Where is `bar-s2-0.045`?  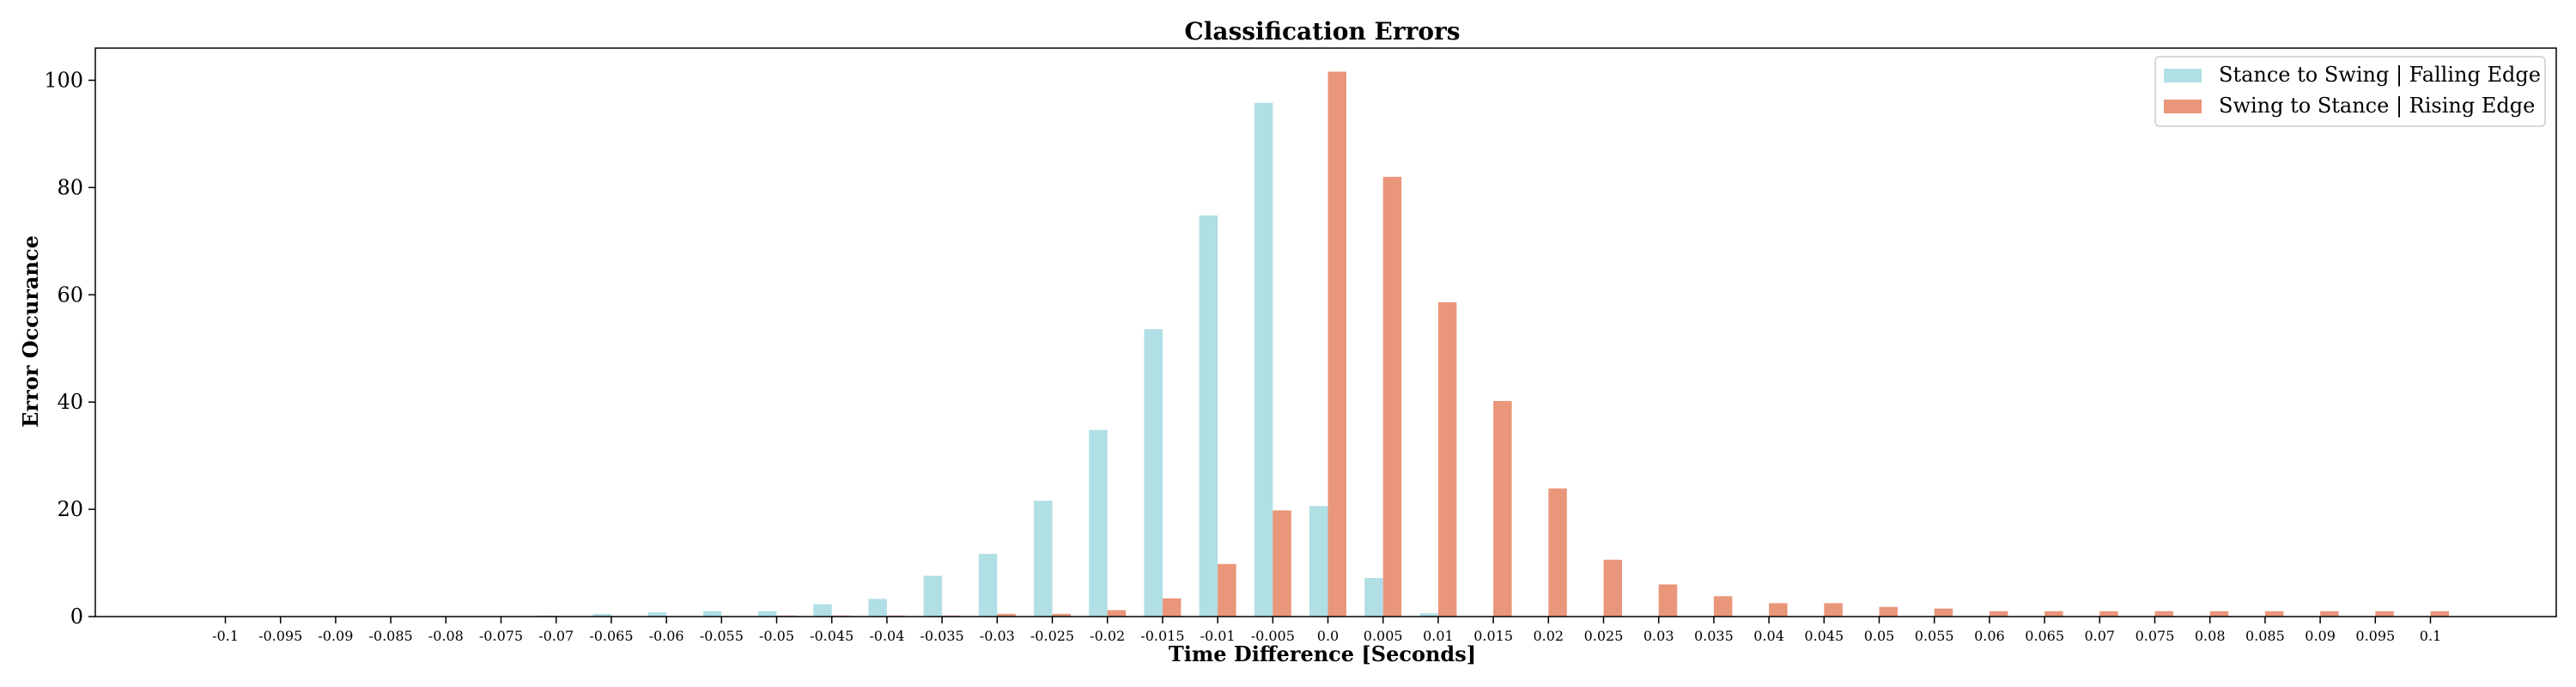
bar-s2-0.045 is located at coordinates (1834, 610).